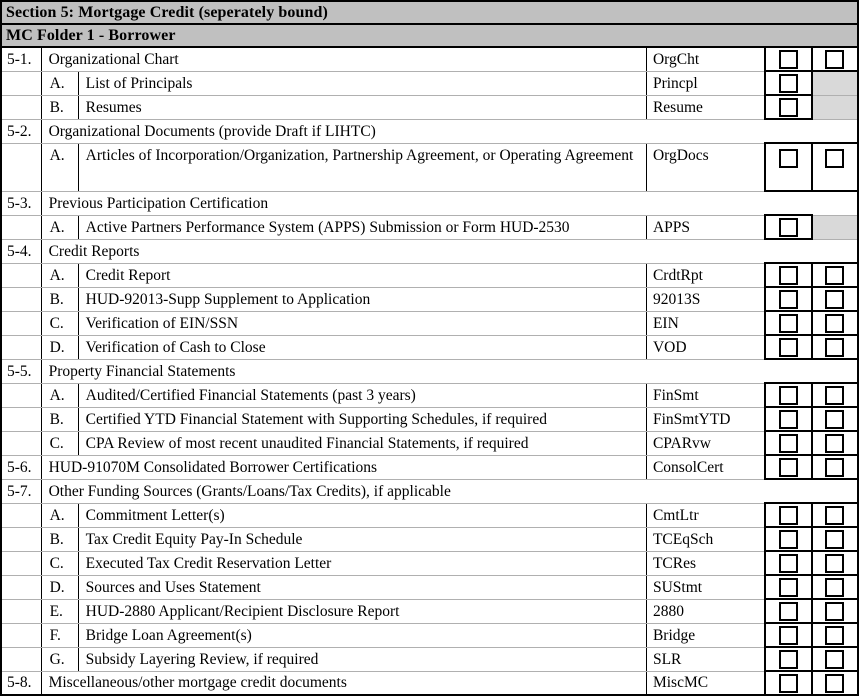 Image resolution: width=860 pixels, height=698 pixels. What do you see at coordinates (705, 467) in the screenshot?
I see `row-code: ConsolCert` at bounding box center [705, 467].